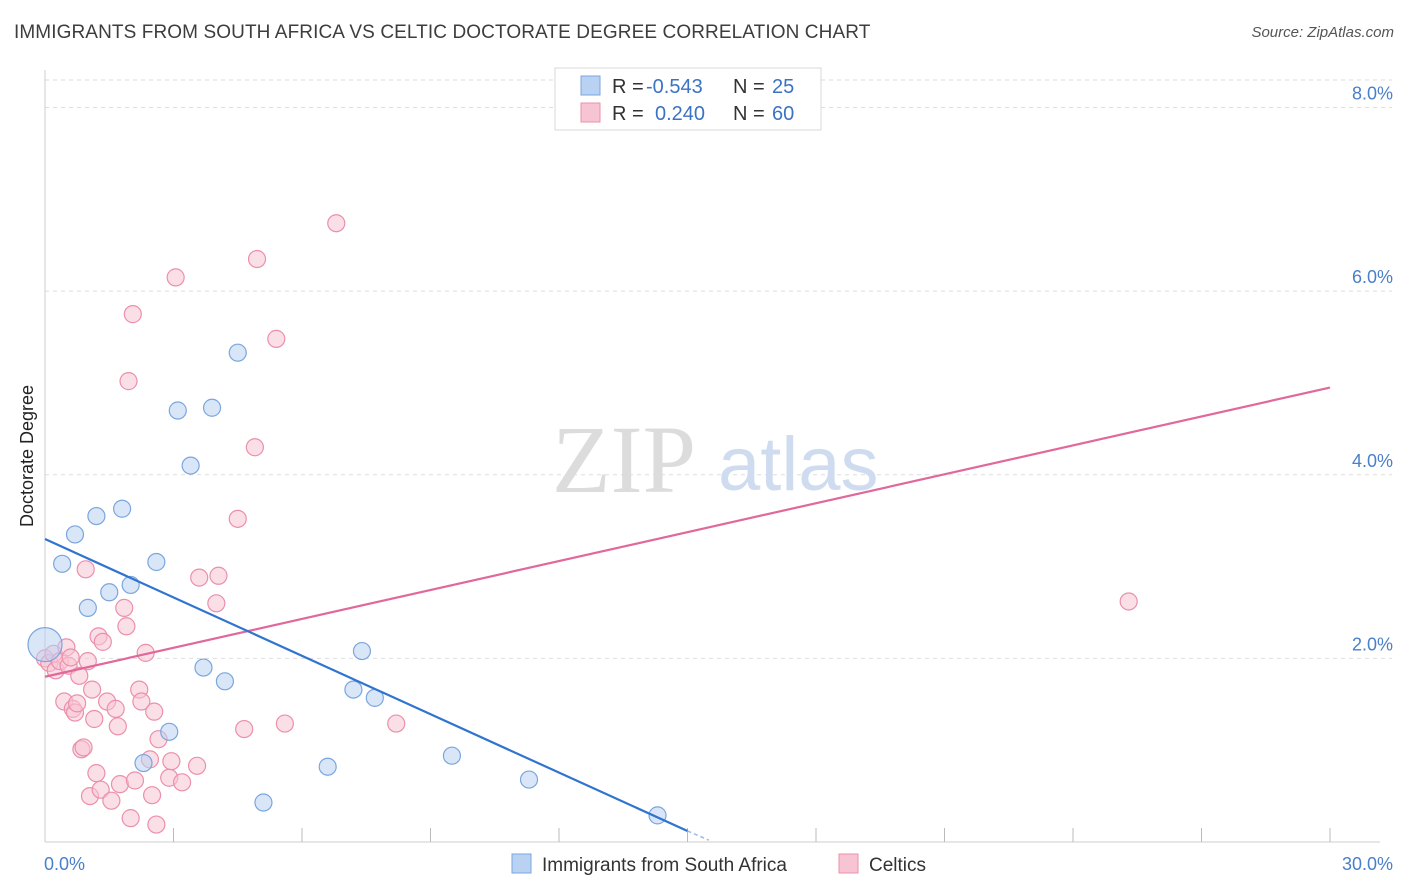  I want to click on y-tick-label: 2.0%, so click(1372, 644).